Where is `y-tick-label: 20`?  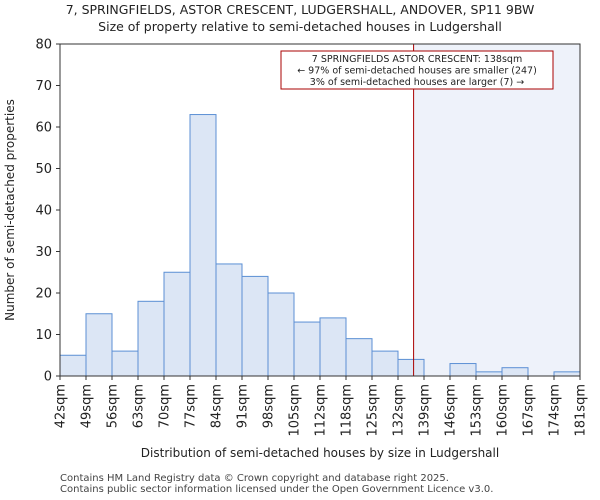
y-tick-label: 20 is located at coordinates (43, 294).